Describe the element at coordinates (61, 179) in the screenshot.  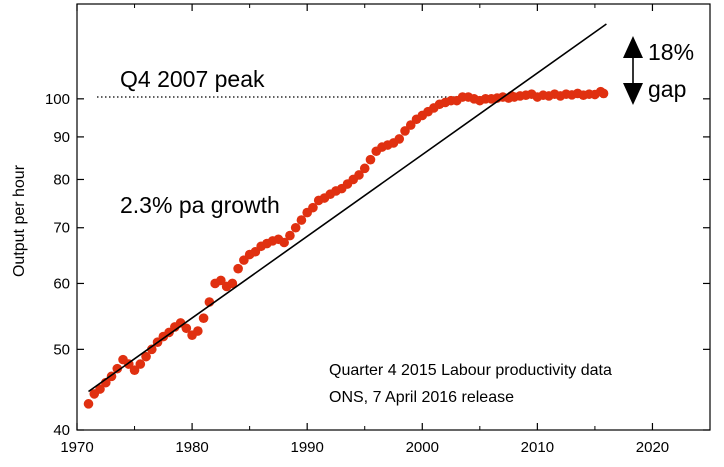
I see `y-tick-label: 80` at that location.